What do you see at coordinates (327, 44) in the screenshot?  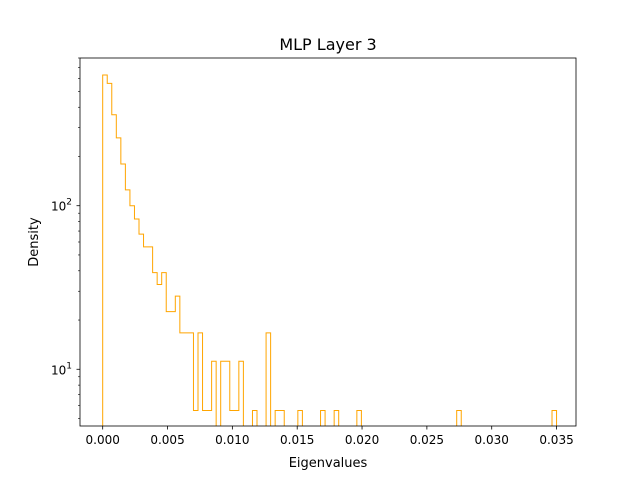 I see `chart-title: MLP Layer 3` at bounding box center [327, 44].